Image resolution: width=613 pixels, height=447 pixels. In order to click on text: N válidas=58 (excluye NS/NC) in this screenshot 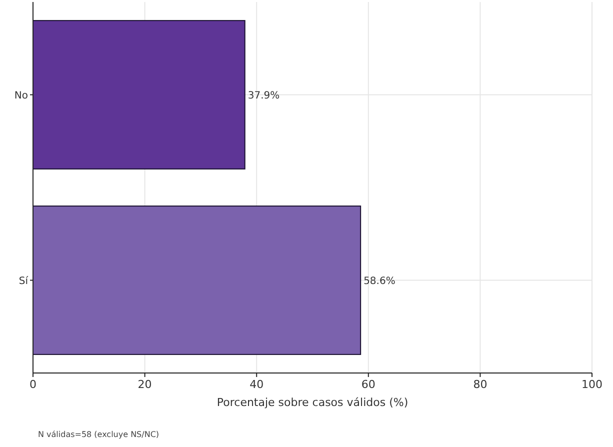, I will do `click(99, 434)`.